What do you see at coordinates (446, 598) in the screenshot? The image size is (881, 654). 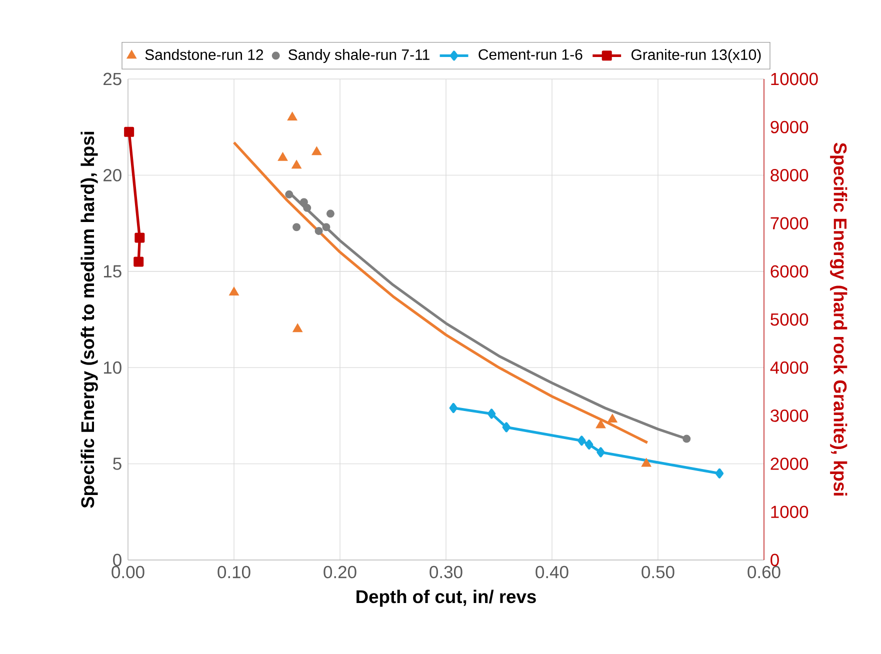 I see `x-axis-title: Depth of cut, in/ revs` at bounding box center [446, 598].